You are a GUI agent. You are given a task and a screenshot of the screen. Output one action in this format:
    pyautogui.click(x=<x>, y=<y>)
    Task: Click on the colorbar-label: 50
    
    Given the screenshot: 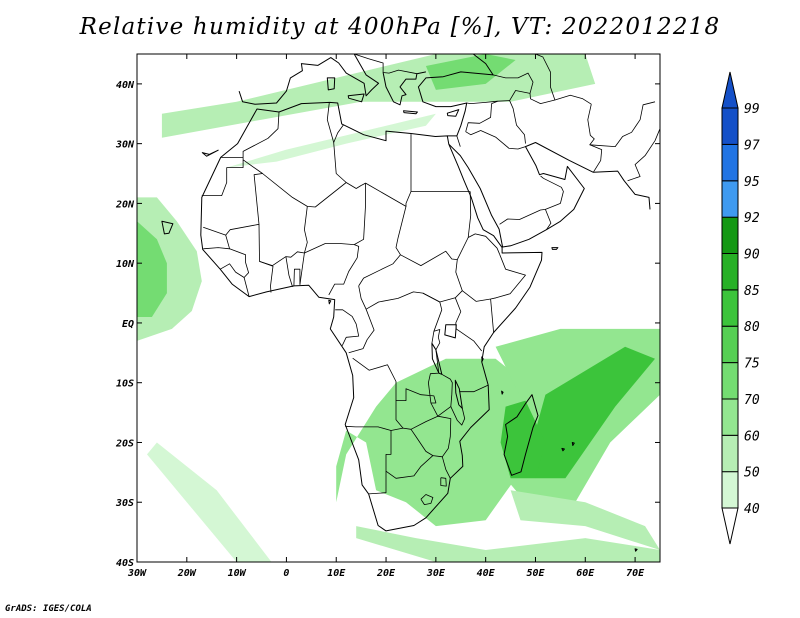 What is the action you would take?
    pyautogui.click(x=752, y=473)
    